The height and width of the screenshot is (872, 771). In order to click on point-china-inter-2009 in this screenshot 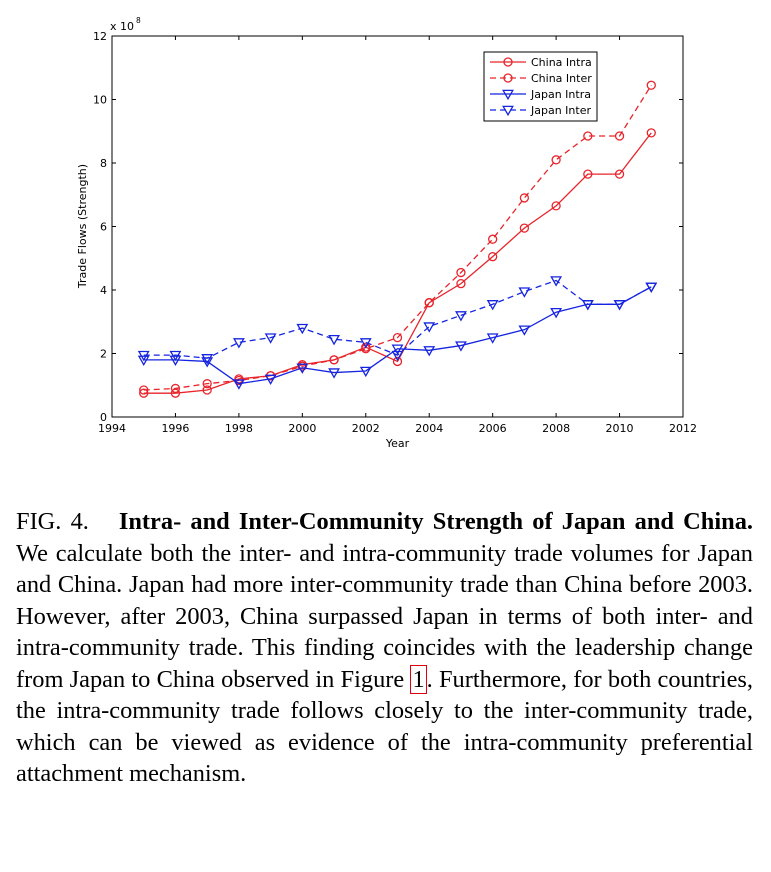, I will do `click(588, 136)`.